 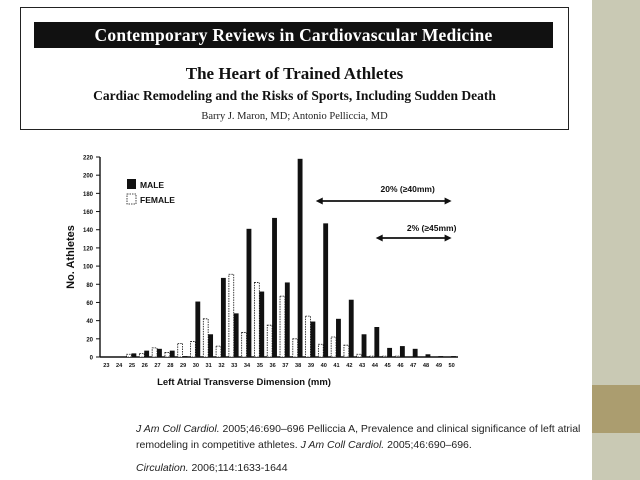 I want to click on citation-journal: Circulation., so click(x=162, y=468).